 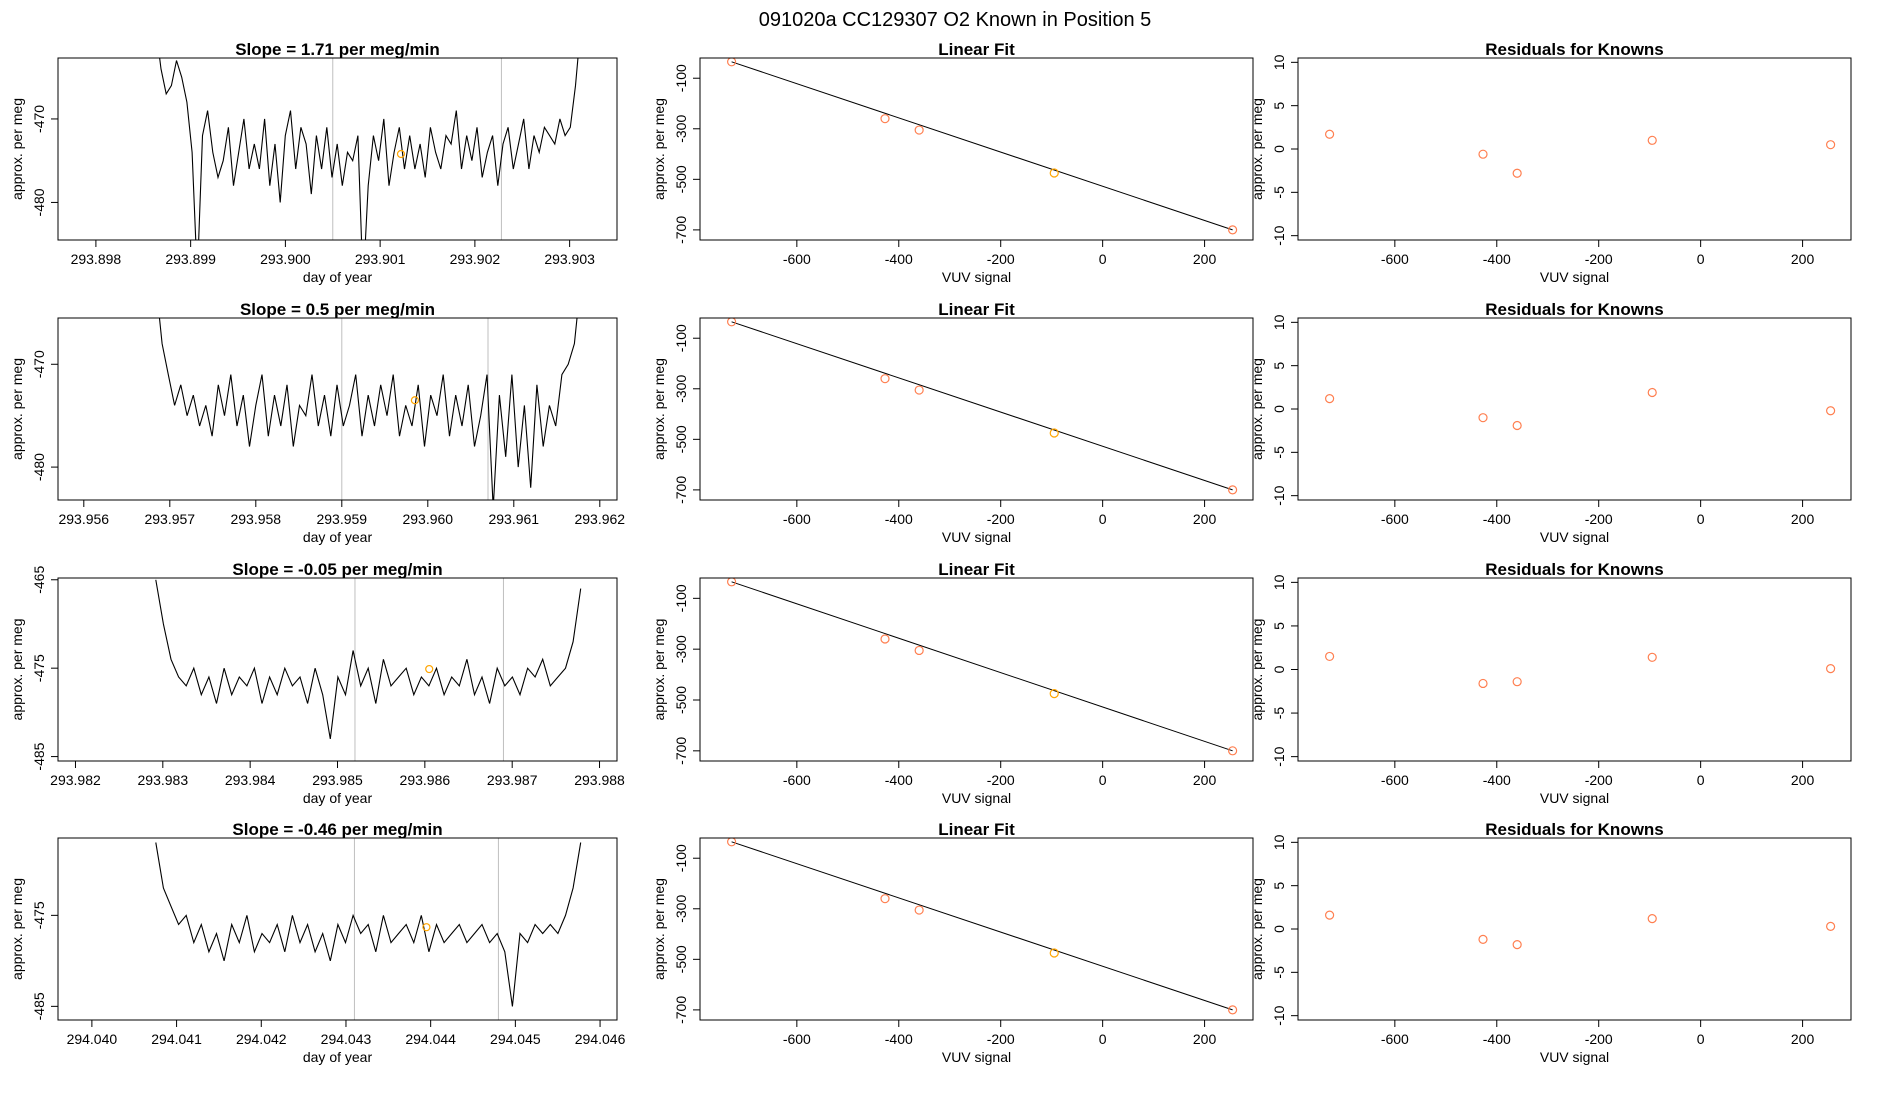 I want to click on x-tick-label: 294.041, so click(x=176, y=1039).